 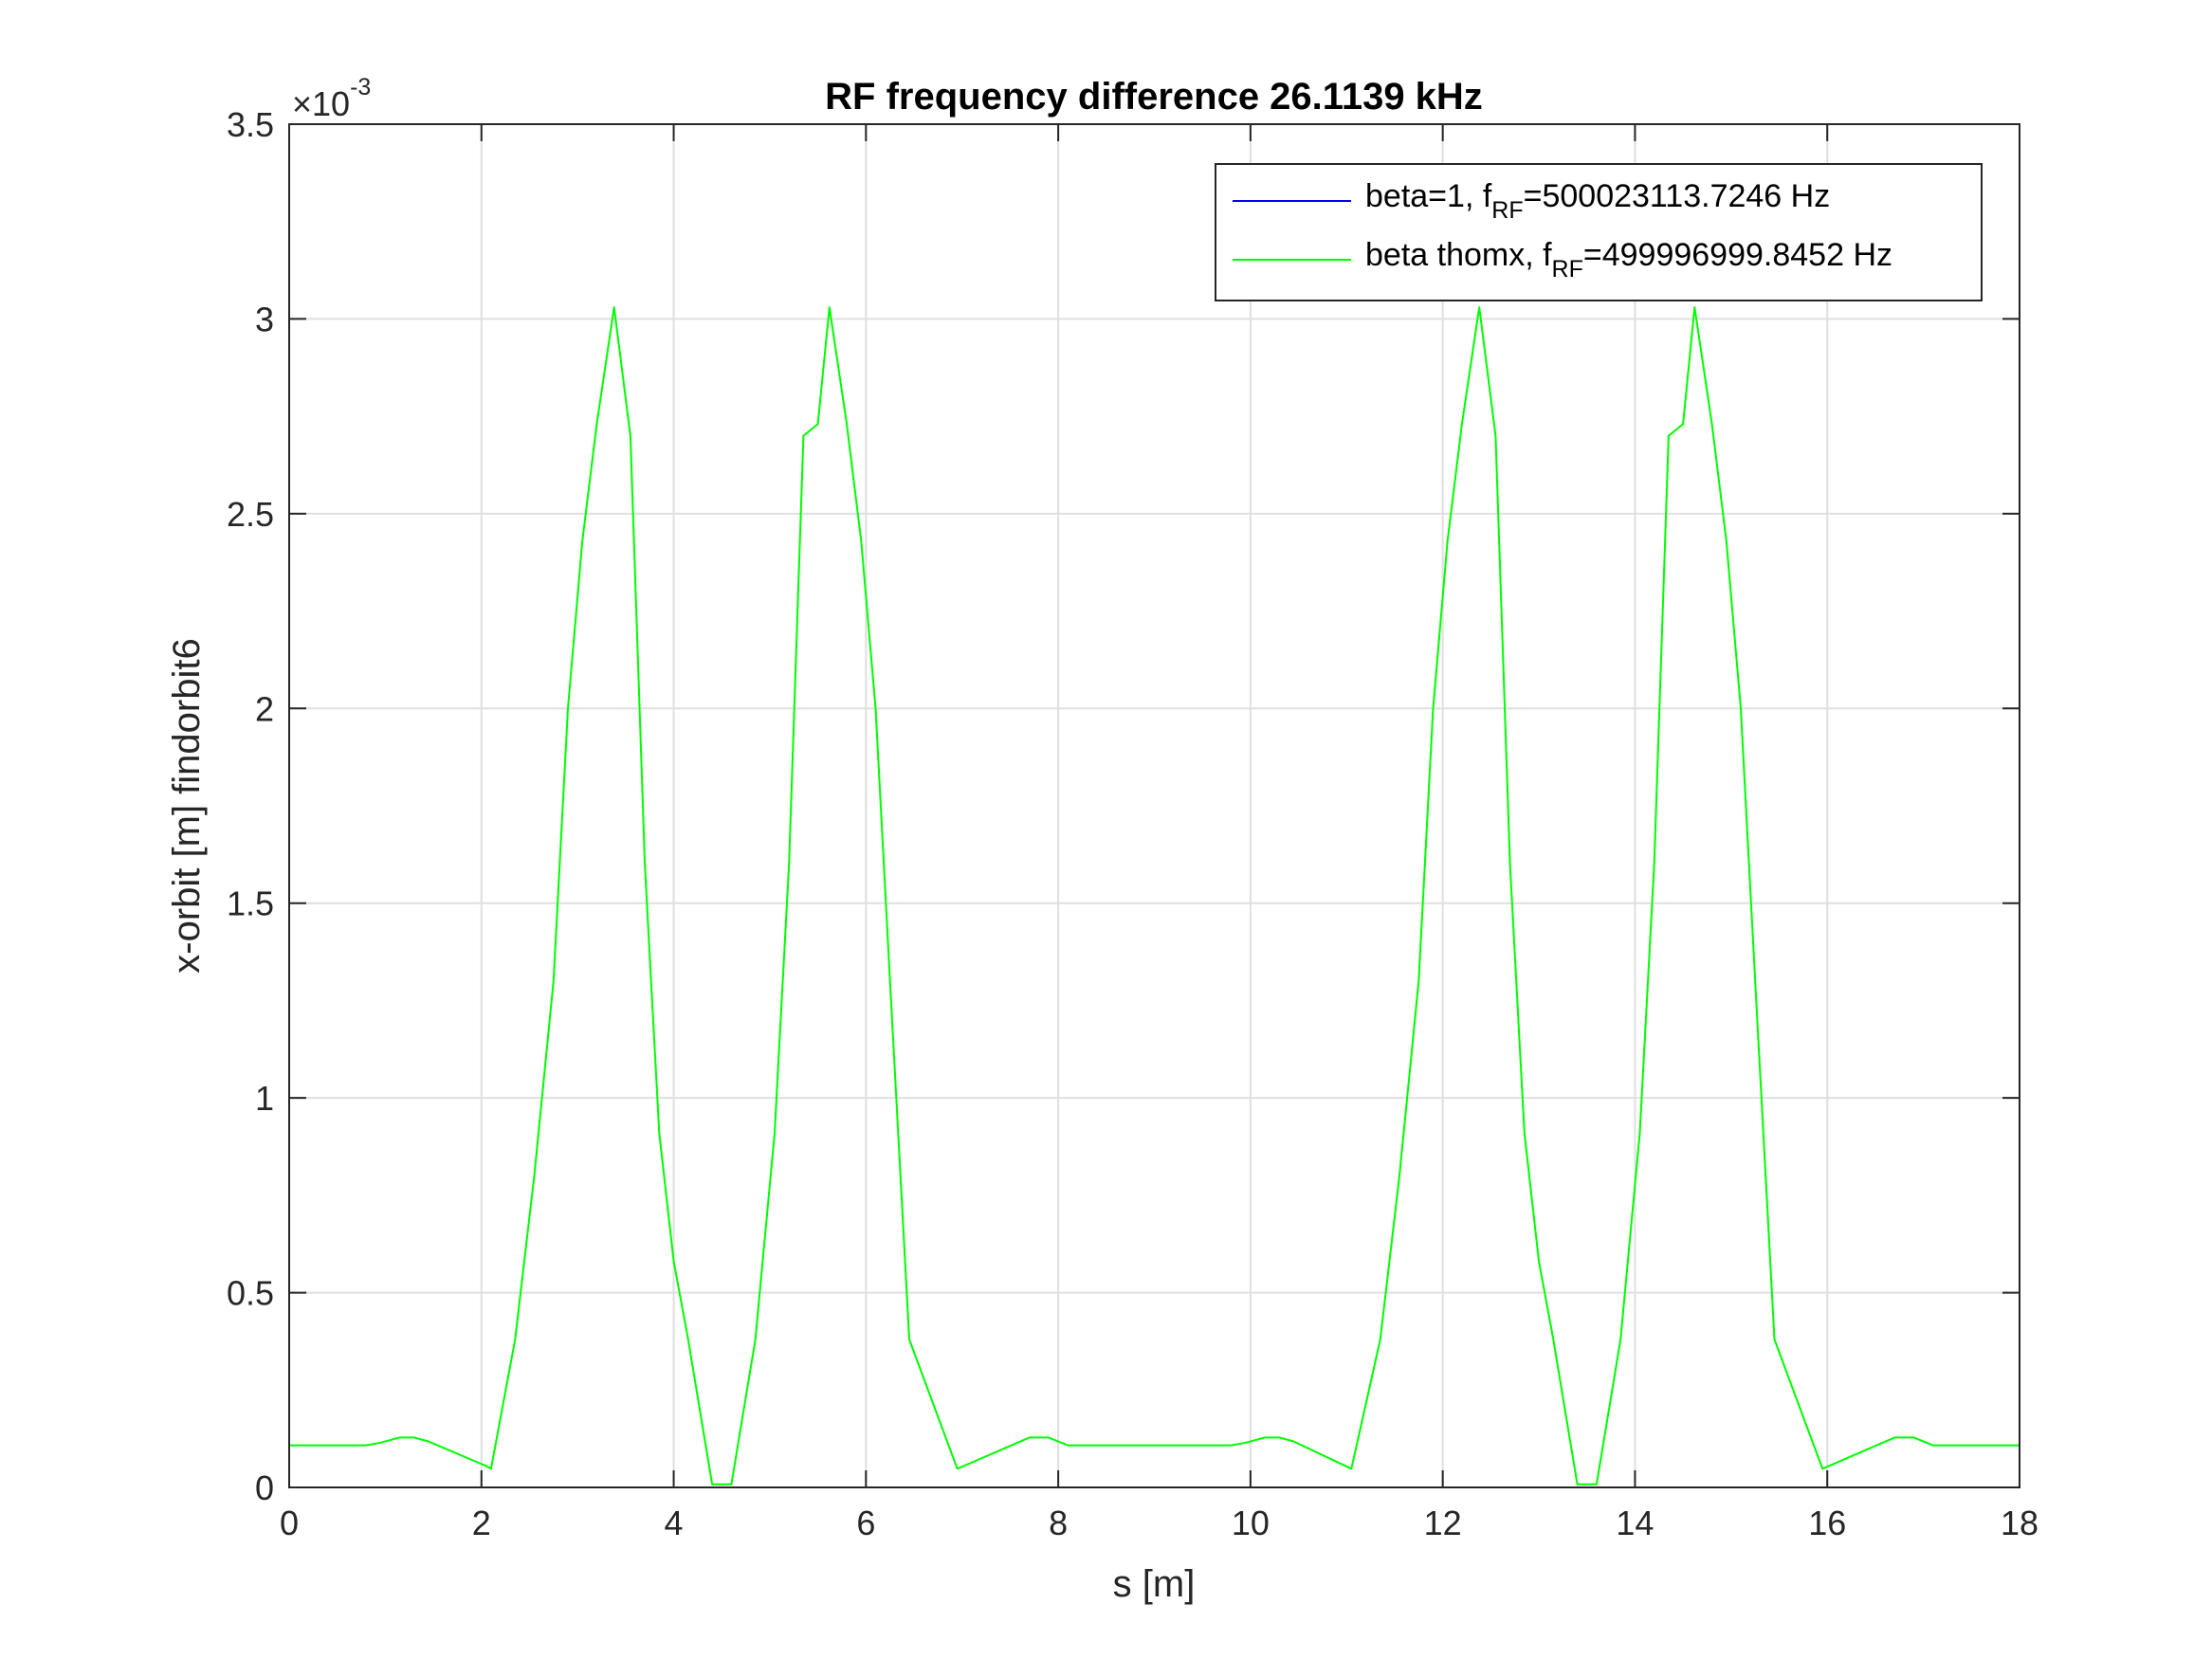 What do you see at coordinates (1251, 1523) in the screenshot?
I see `x-tick-label: 10` at bounding box center [1251, 1523].